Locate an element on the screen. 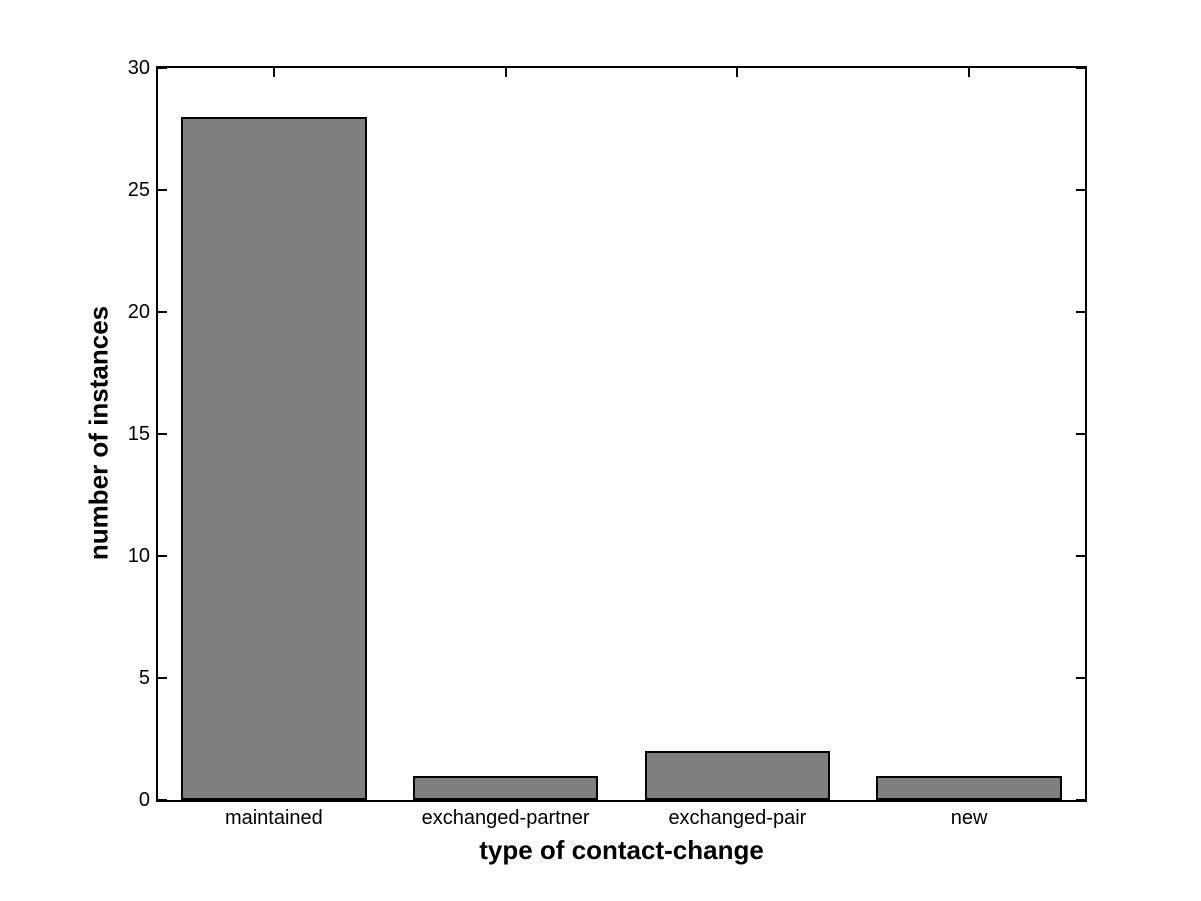 The height and width of the screenshot is (901, 1201). bar-exchanged-pair is located at coordinates (737, 775).